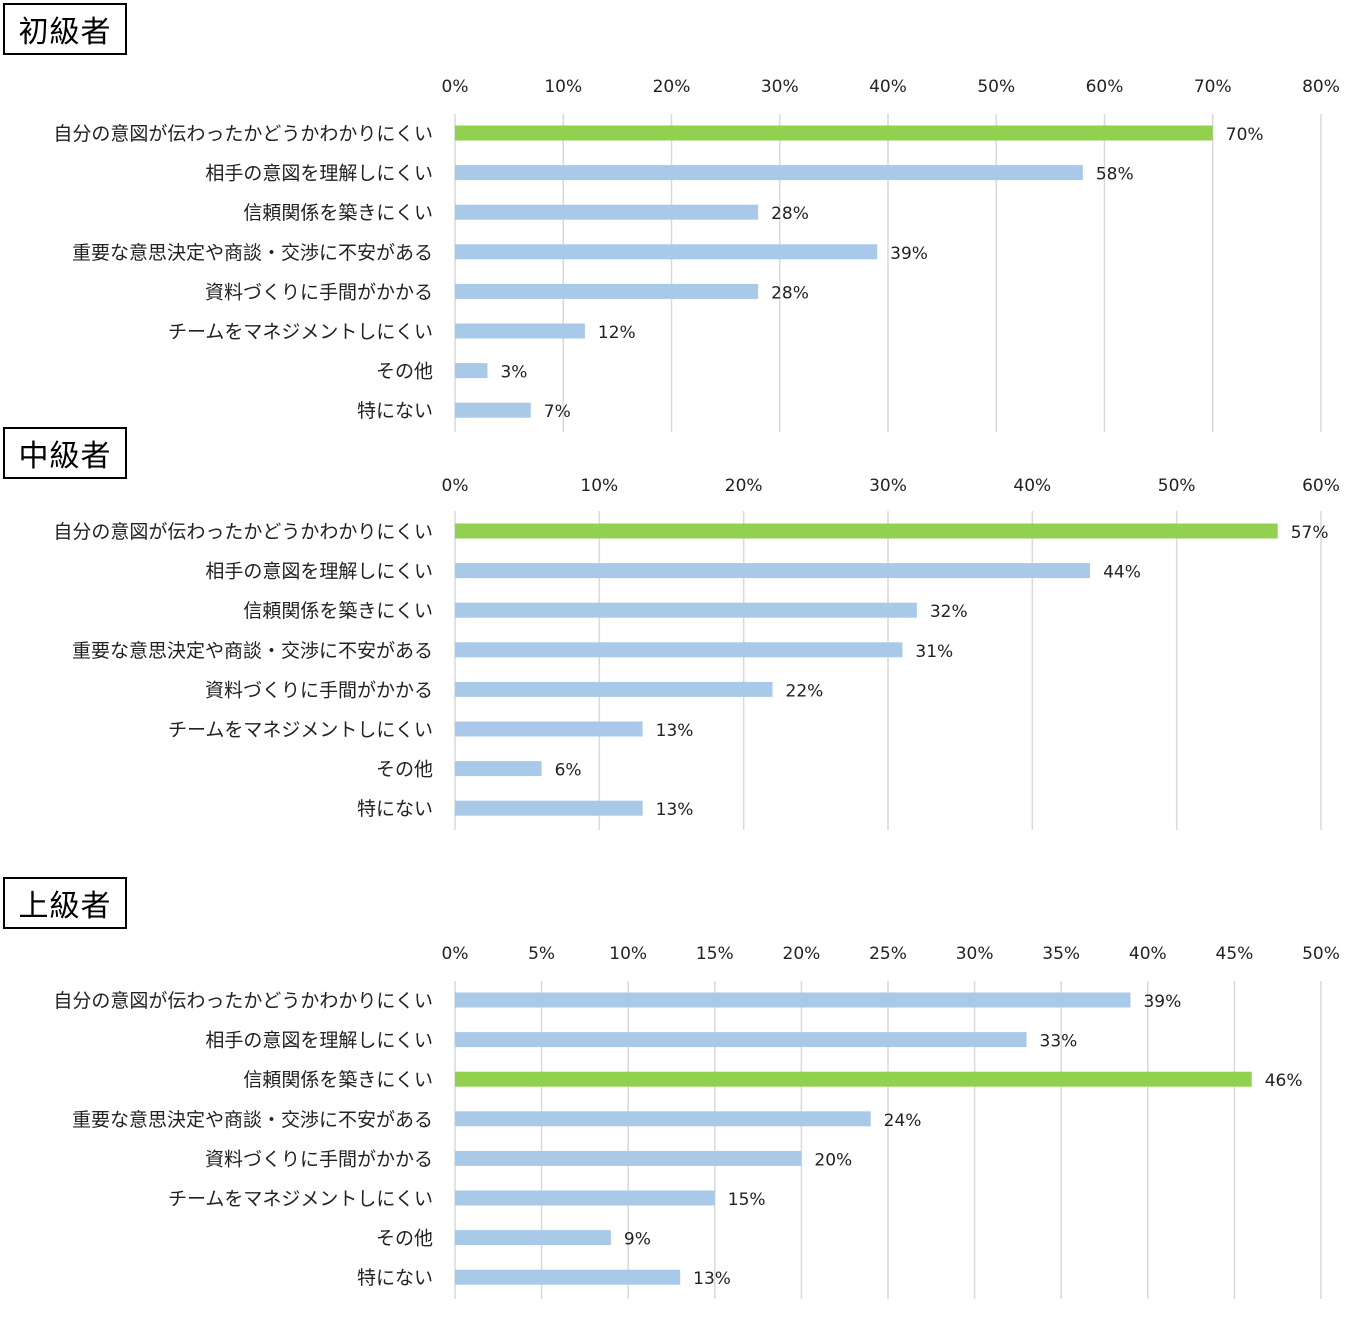  What do you see at coordinates (715, 954) in the screenshot?
I see `x-tick-label: 15%` at bounding box center [715, 954].